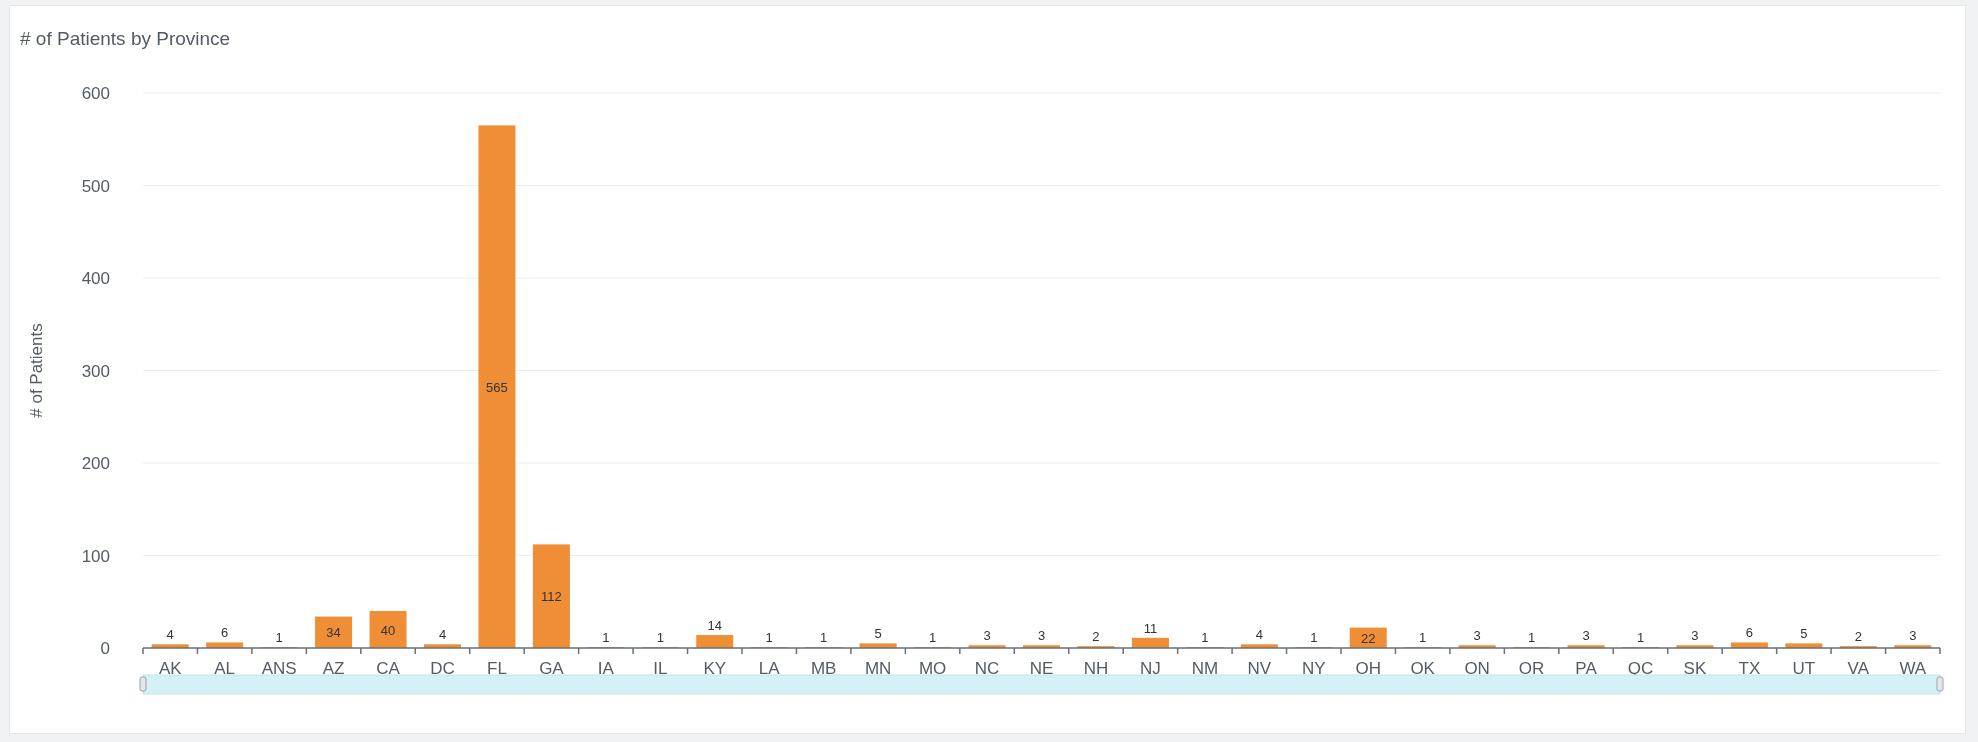  I want to click on x-tick-label: NY, so click(1313, 668).